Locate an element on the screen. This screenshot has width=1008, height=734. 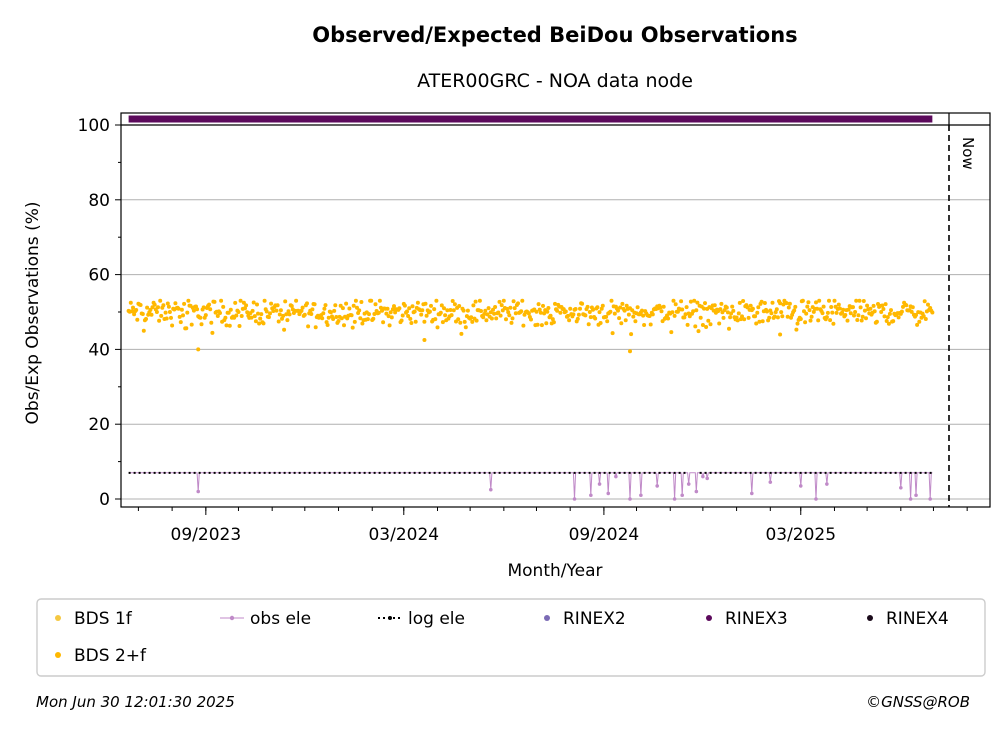
legend-entry: obs ele is located at coordinates (265, 619).